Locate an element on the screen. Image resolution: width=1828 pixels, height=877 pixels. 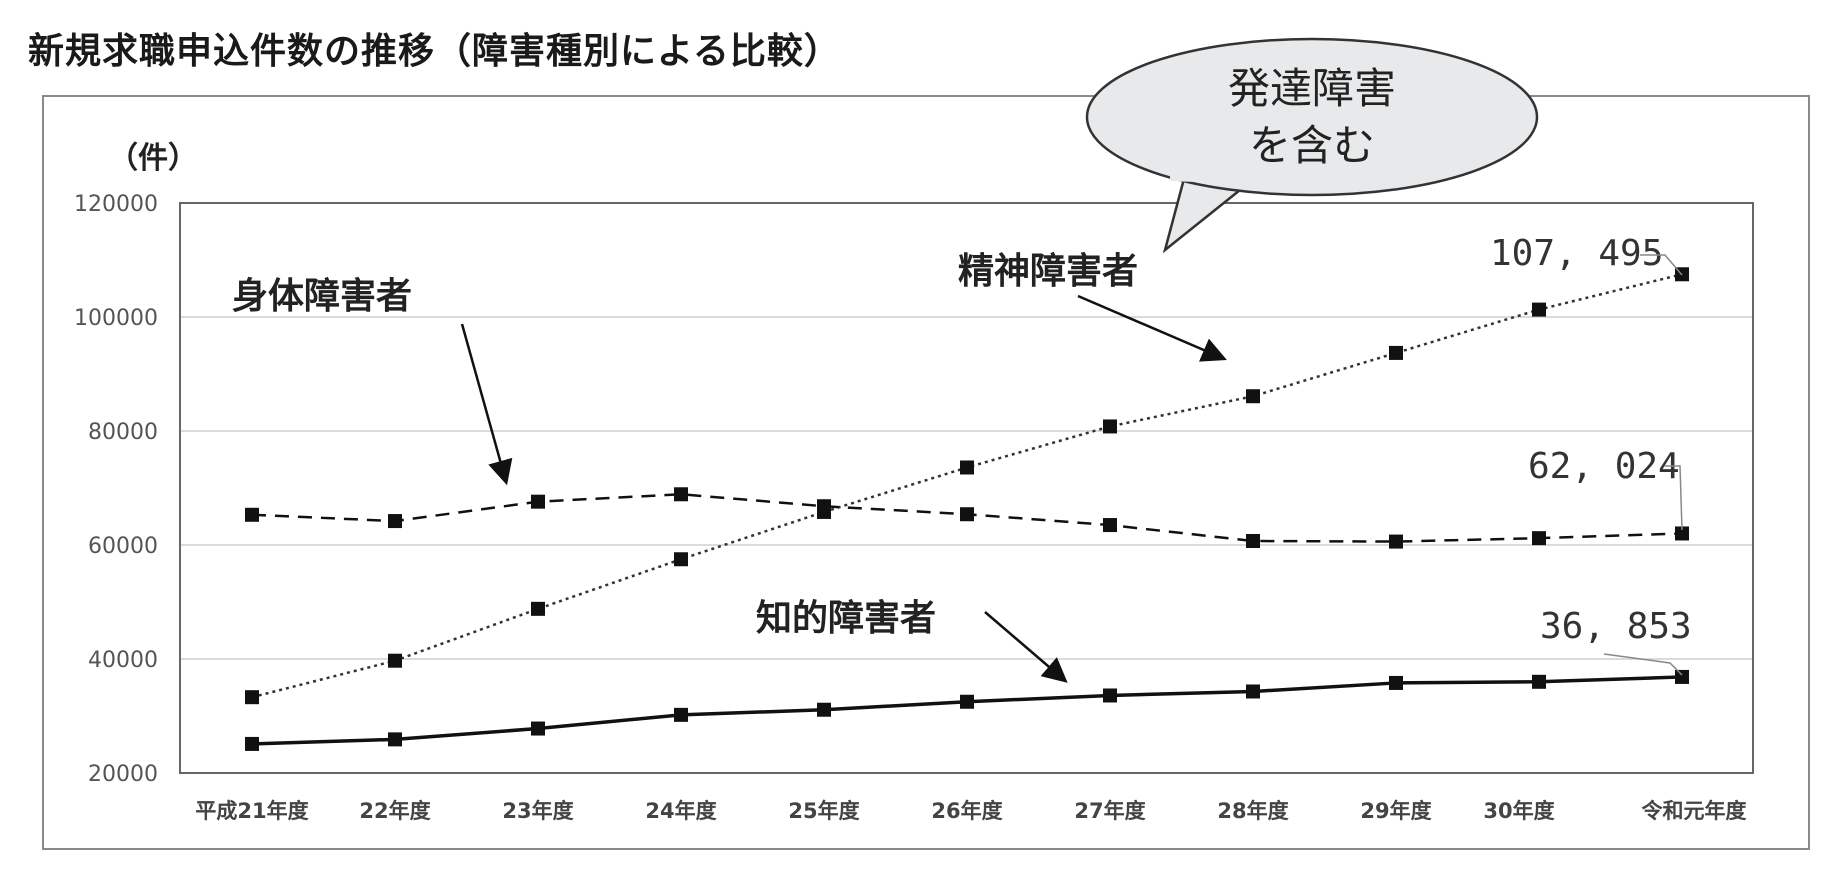
x-tick-label: 25年度 is located at coordinates (823, 811).